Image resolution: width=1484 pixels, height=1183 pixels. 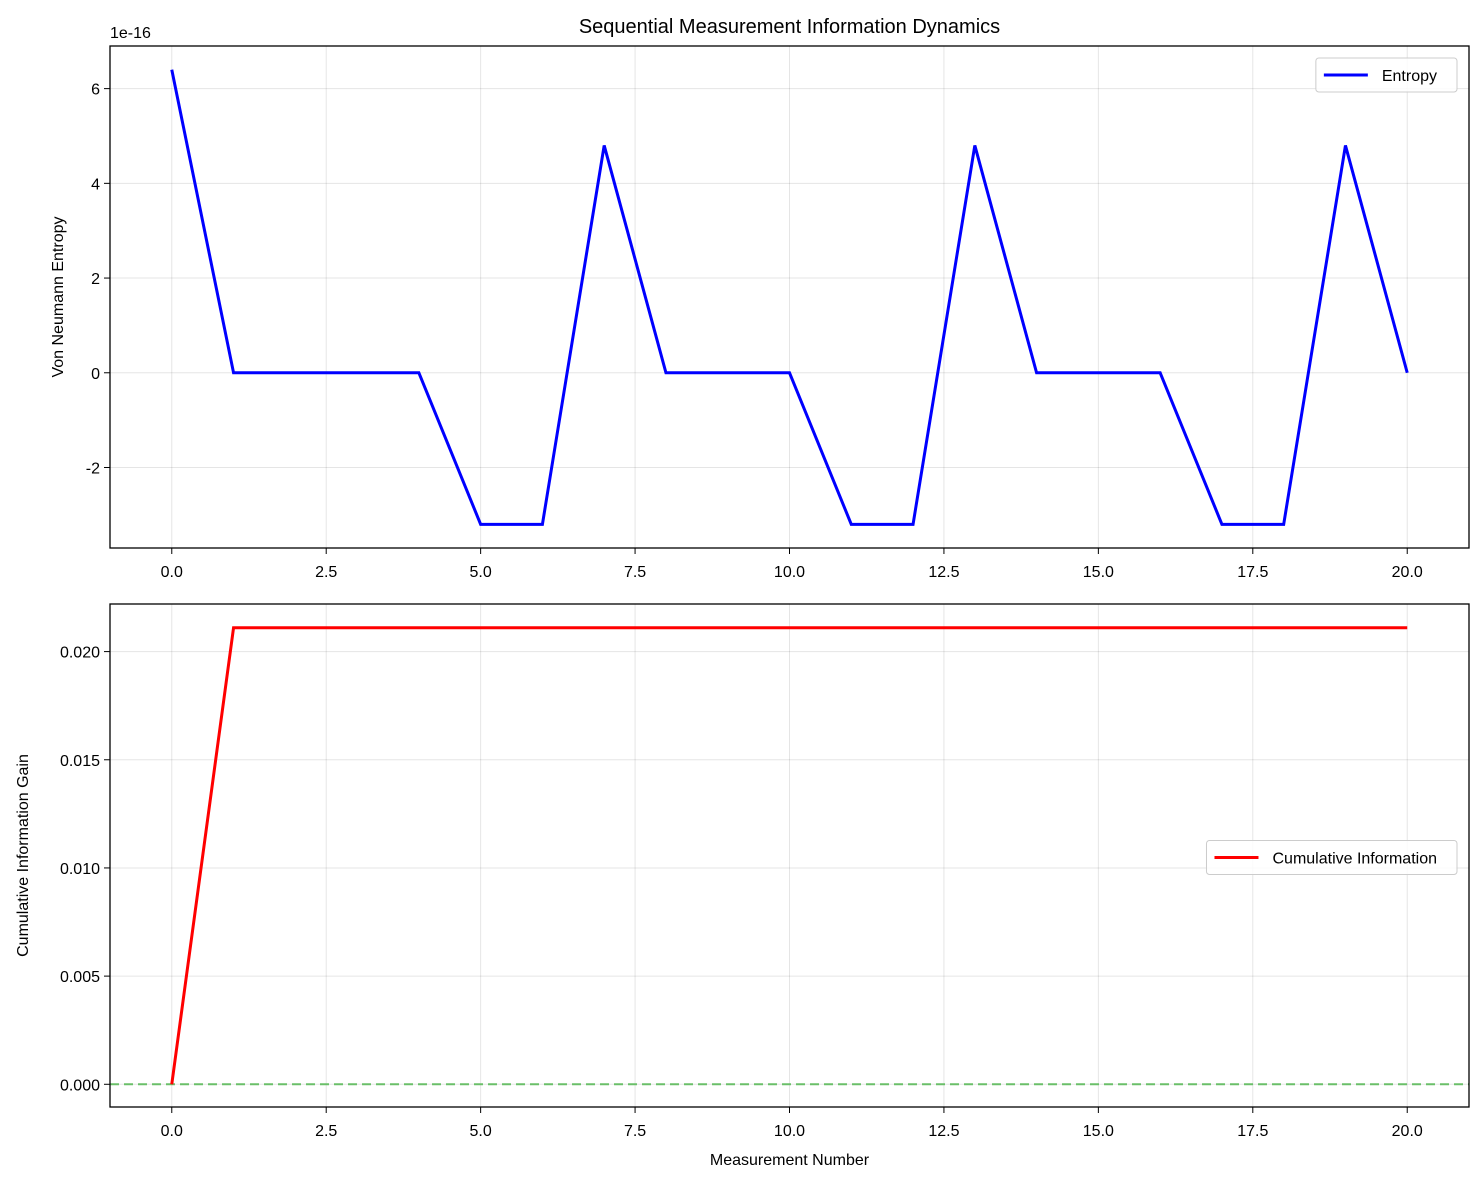 What do you see at coordinates (80, 977) in the screenshot?
I see `y-tick-label: 0.005` at bounding box center [80, 977].